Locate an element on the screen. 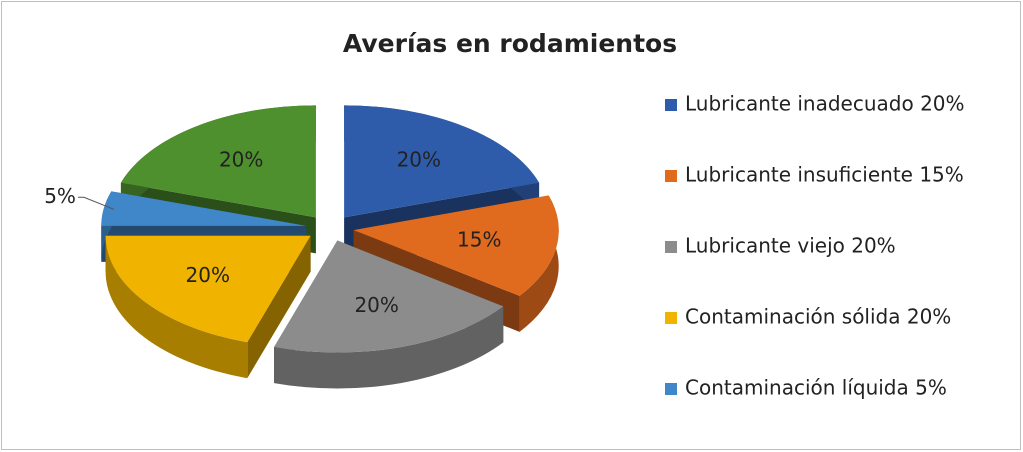 The image size is (1023, 452). legend-label: Lubricante viejo 20% is located at coordinates (790, 246).